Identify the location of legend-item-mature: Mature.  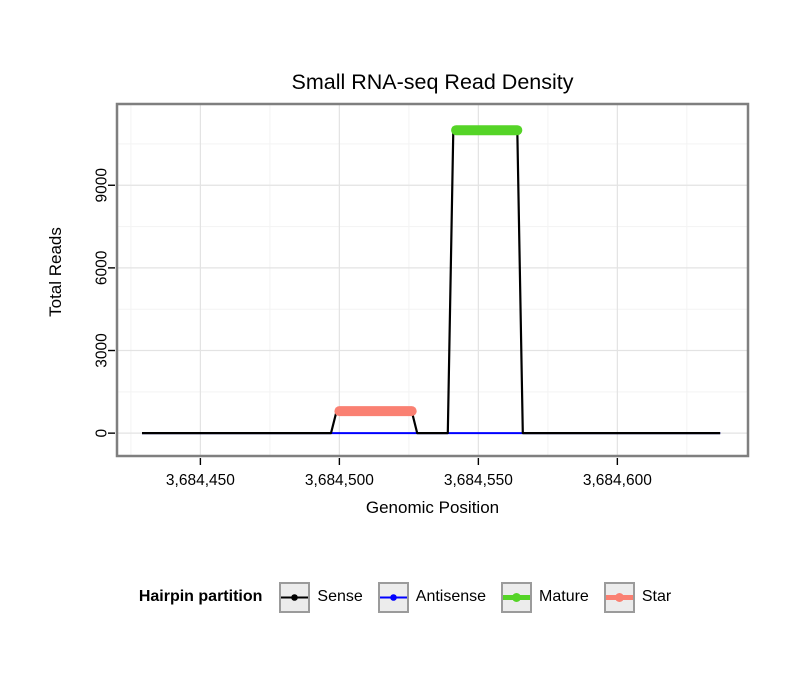
(545, 597).